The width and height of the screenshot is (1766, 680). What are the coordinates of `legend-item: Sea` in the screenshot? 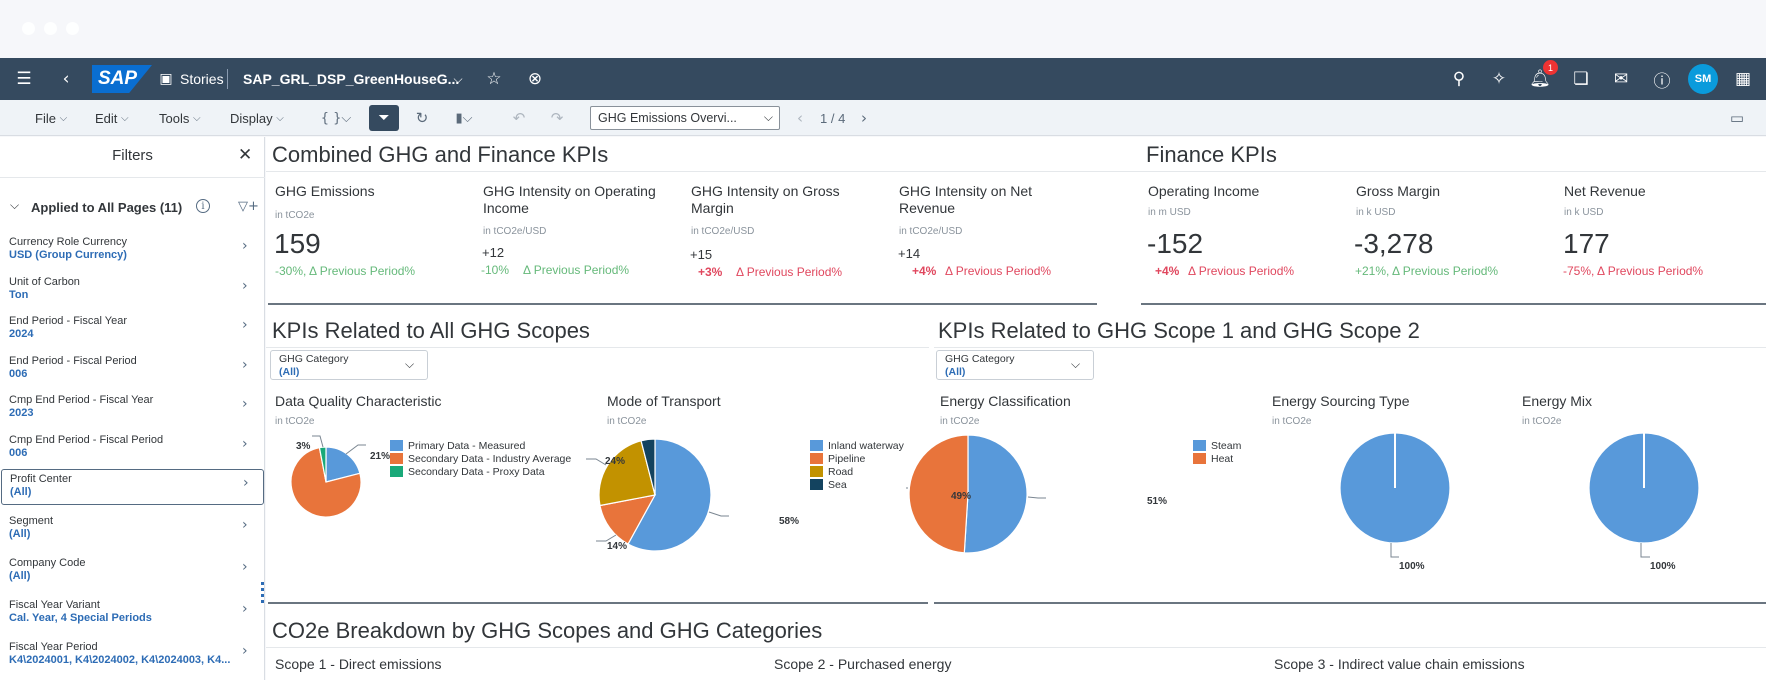 It's located at (828, 484).